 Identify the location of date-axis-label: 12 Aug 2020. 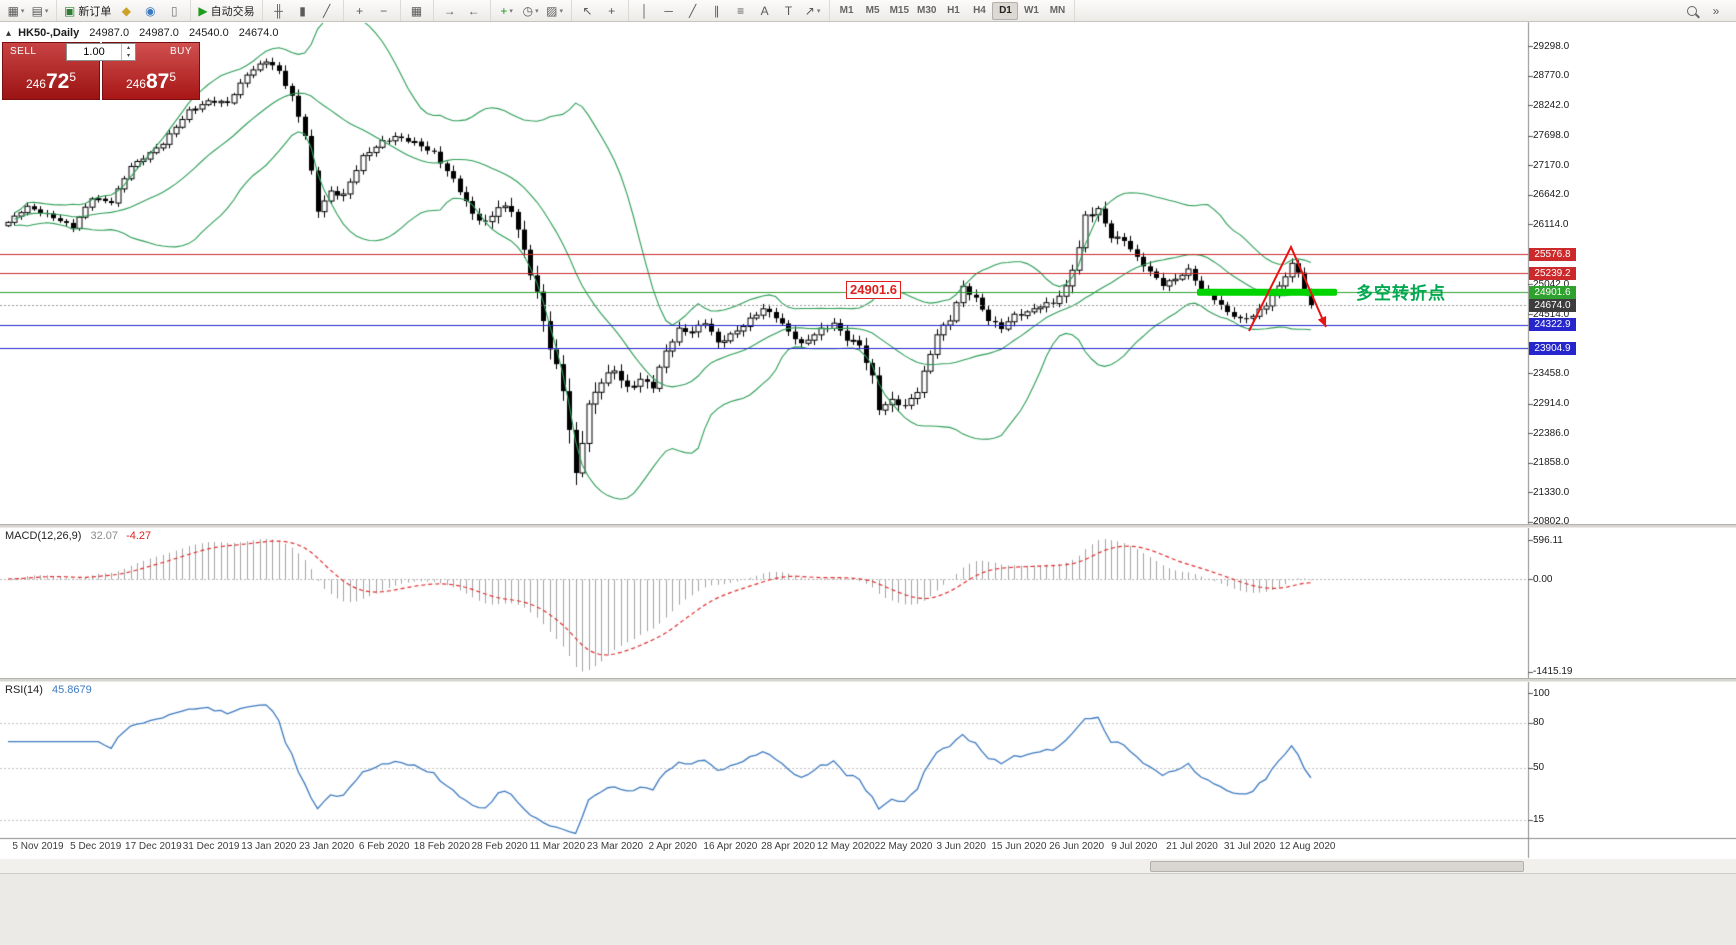
(1307, 846).